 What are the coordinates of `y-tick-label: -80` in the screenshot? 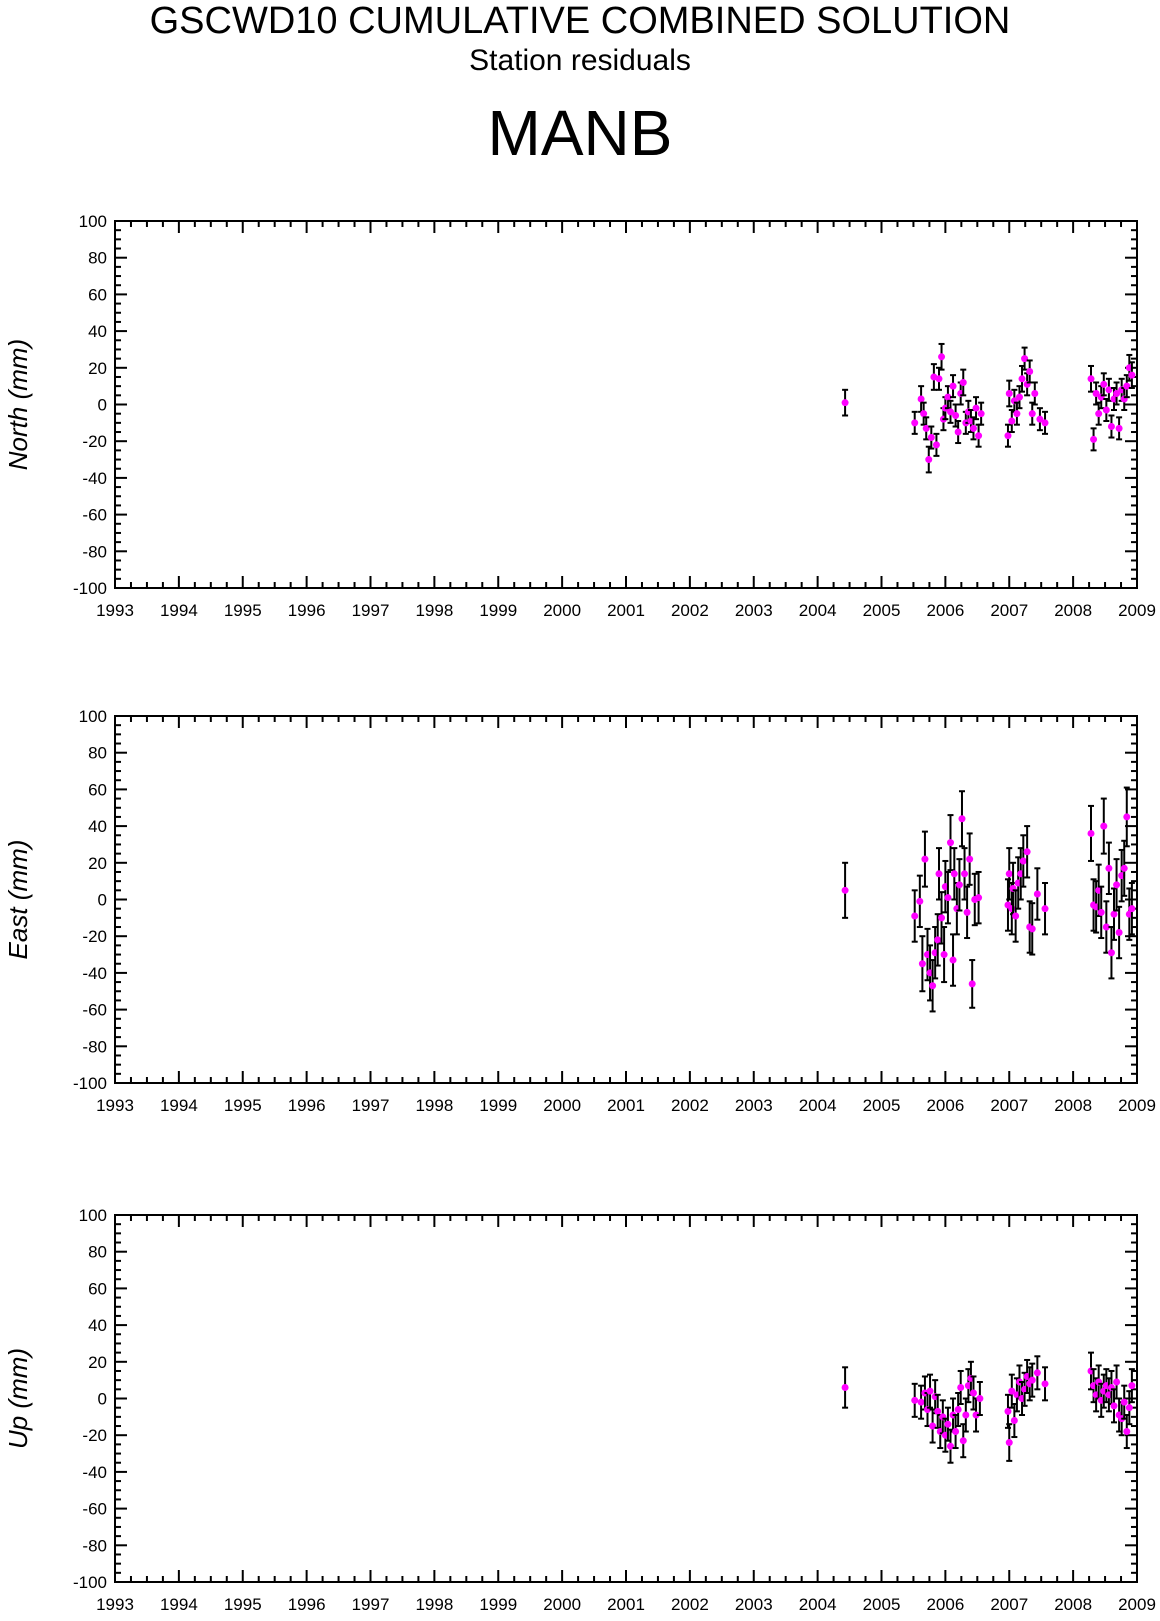 It's located at (94, 551).